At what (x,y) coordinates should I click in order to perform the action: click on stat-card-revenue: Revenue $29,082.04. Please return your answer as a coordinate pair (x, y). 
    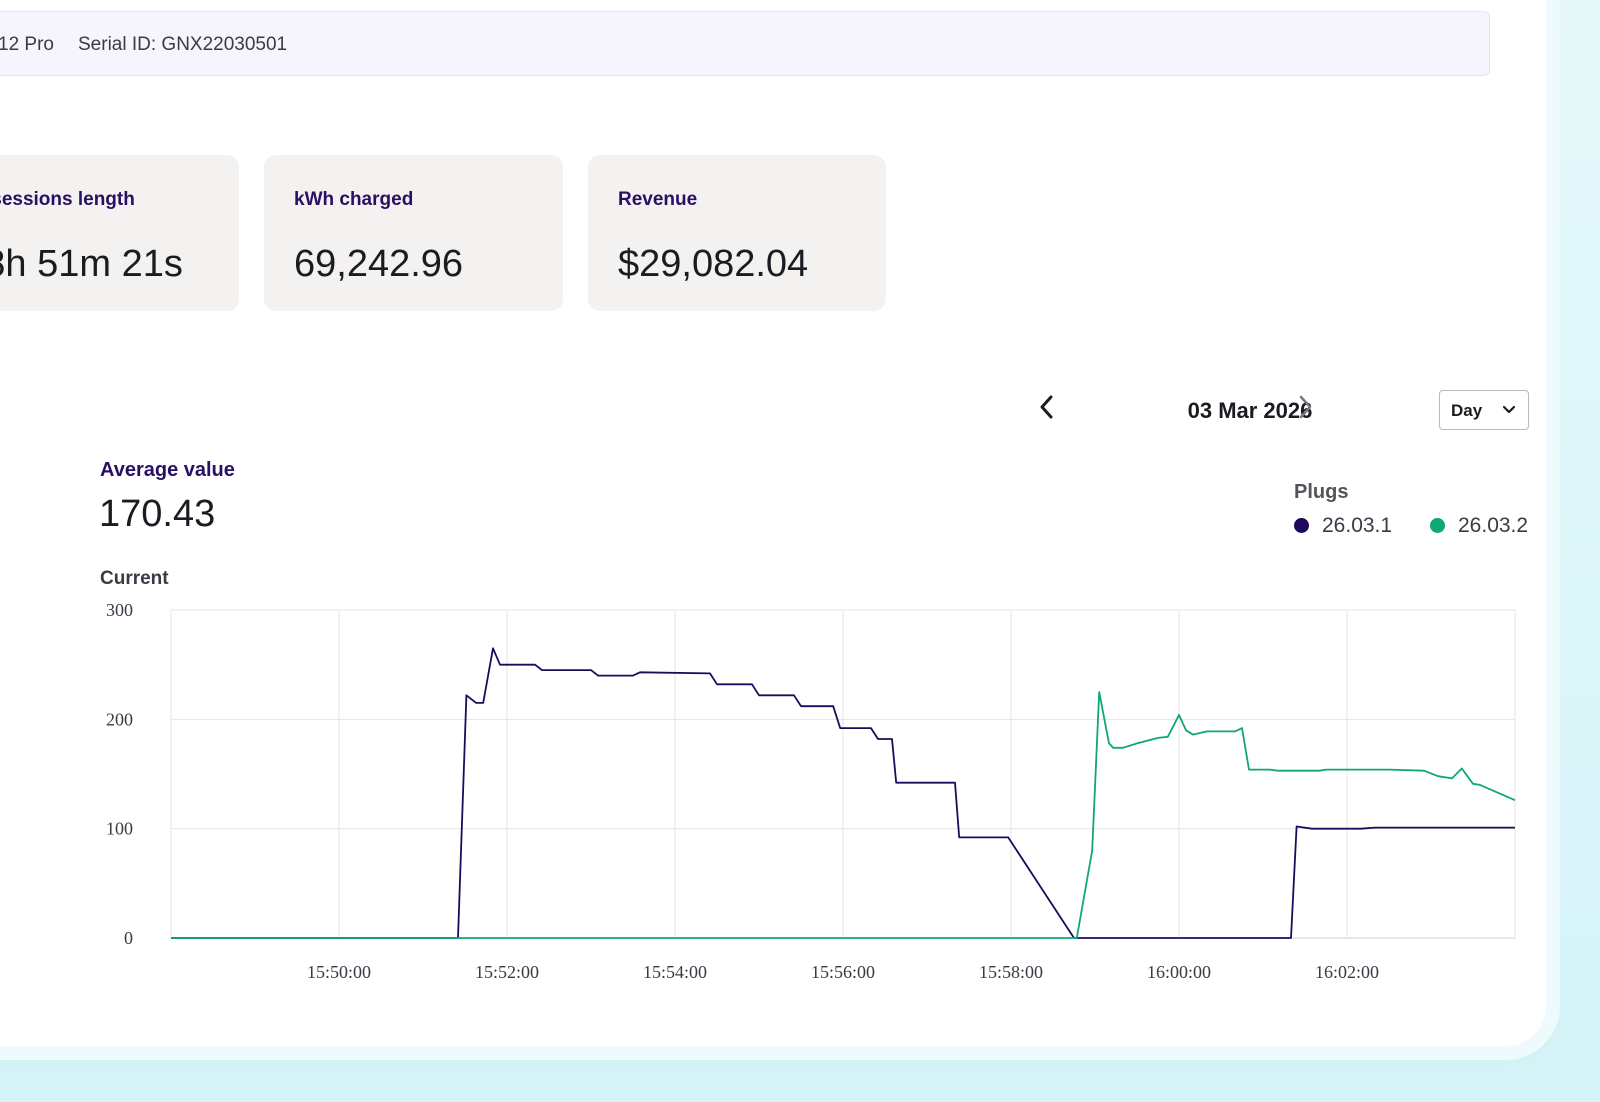
    Looking at the image, I should click on (737, 233).